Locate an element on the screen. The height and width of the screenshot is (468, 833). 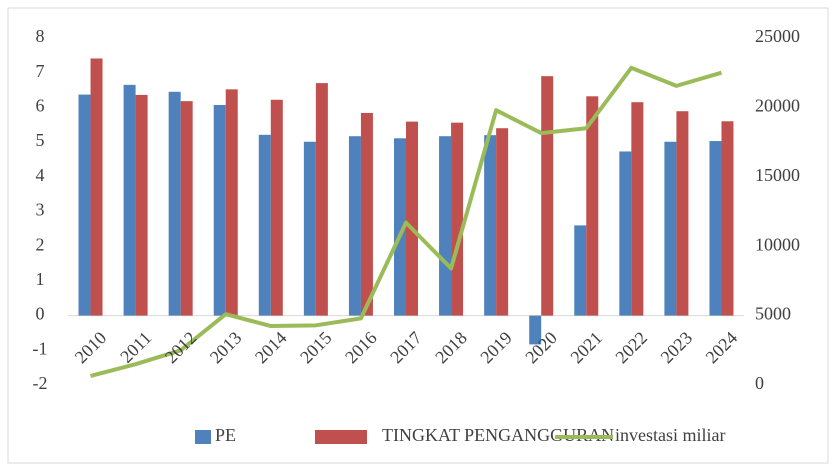
x-tick-label: 2021 is located at coordinates (586, 348).